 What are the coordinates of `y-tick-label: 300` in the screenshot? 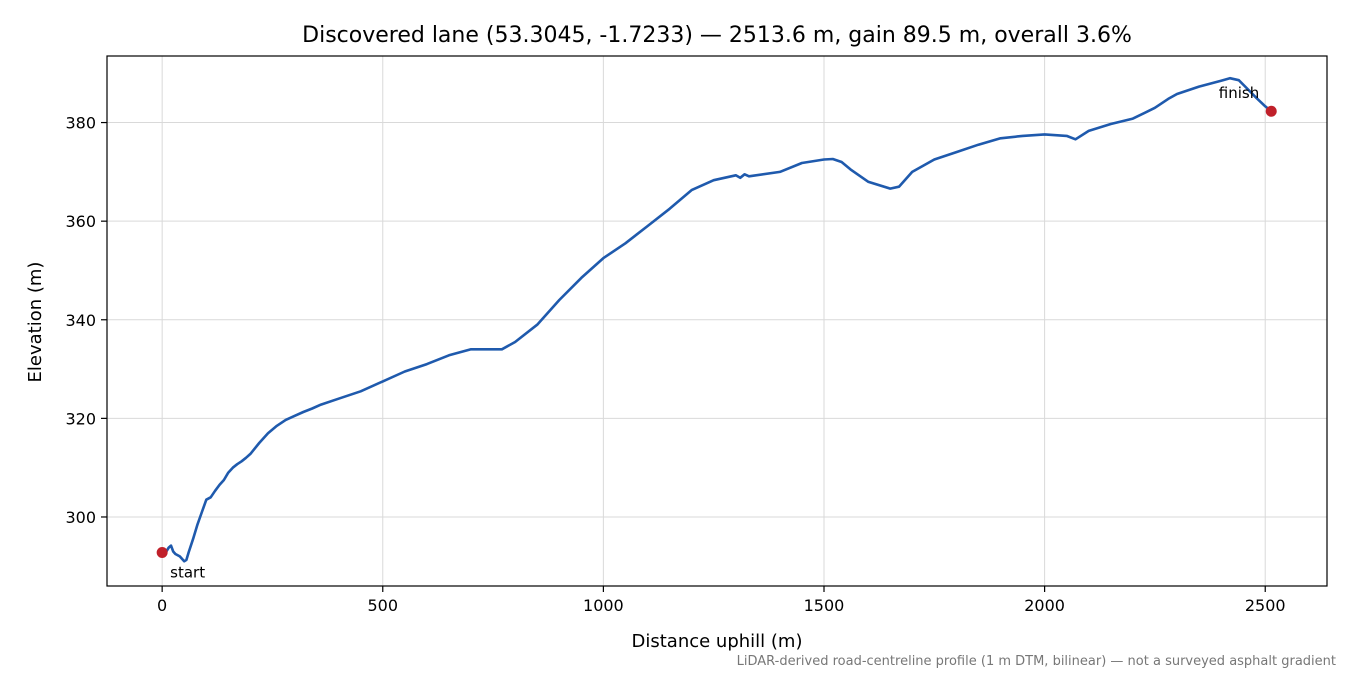 It's located at (80, 517).